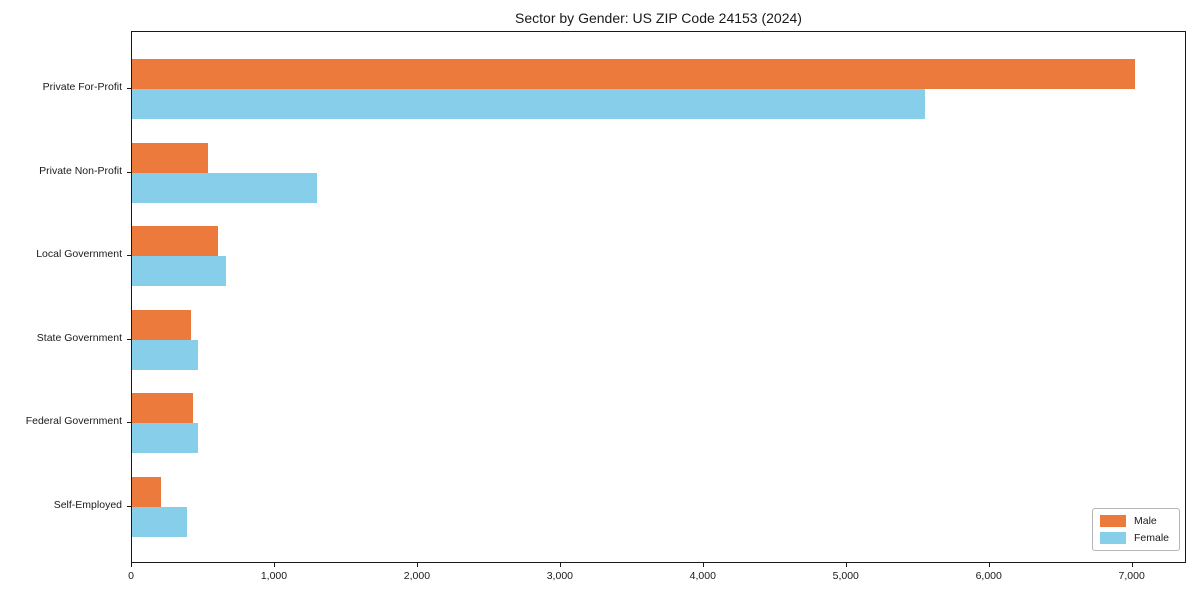 Image resolution: width=1200 pixels, height=600 pixels. I want to click on ytick-label-federal-government: Federal Government, so click(73, 421).